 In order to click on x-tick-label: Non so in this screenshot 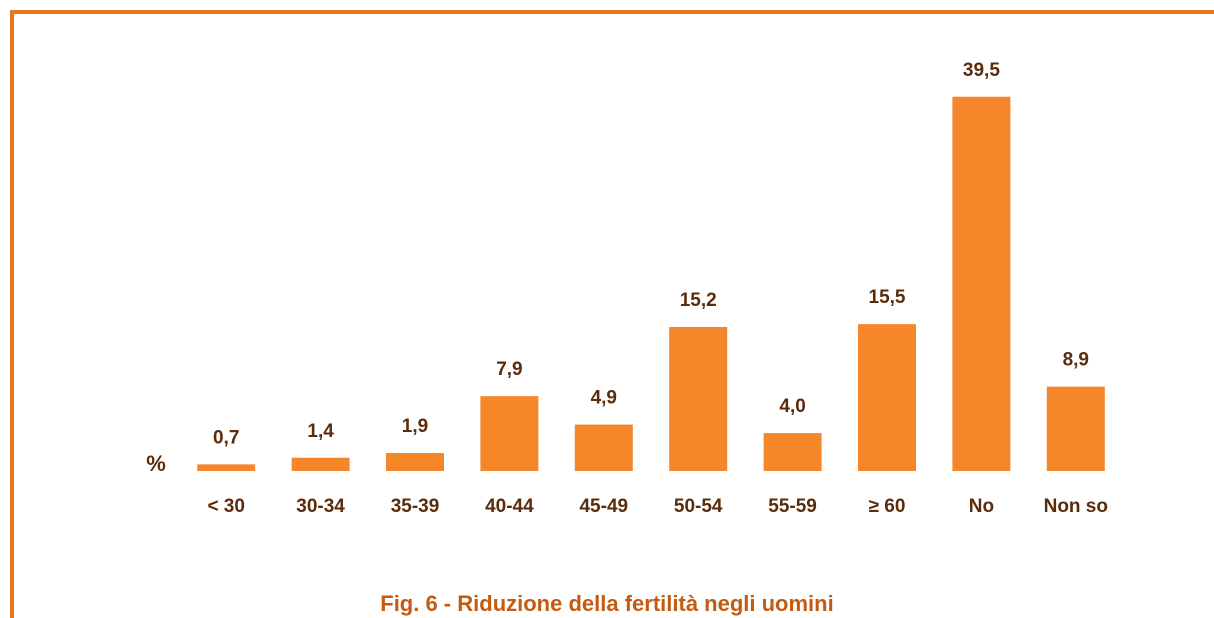, I will do `click(1076, 506)`.